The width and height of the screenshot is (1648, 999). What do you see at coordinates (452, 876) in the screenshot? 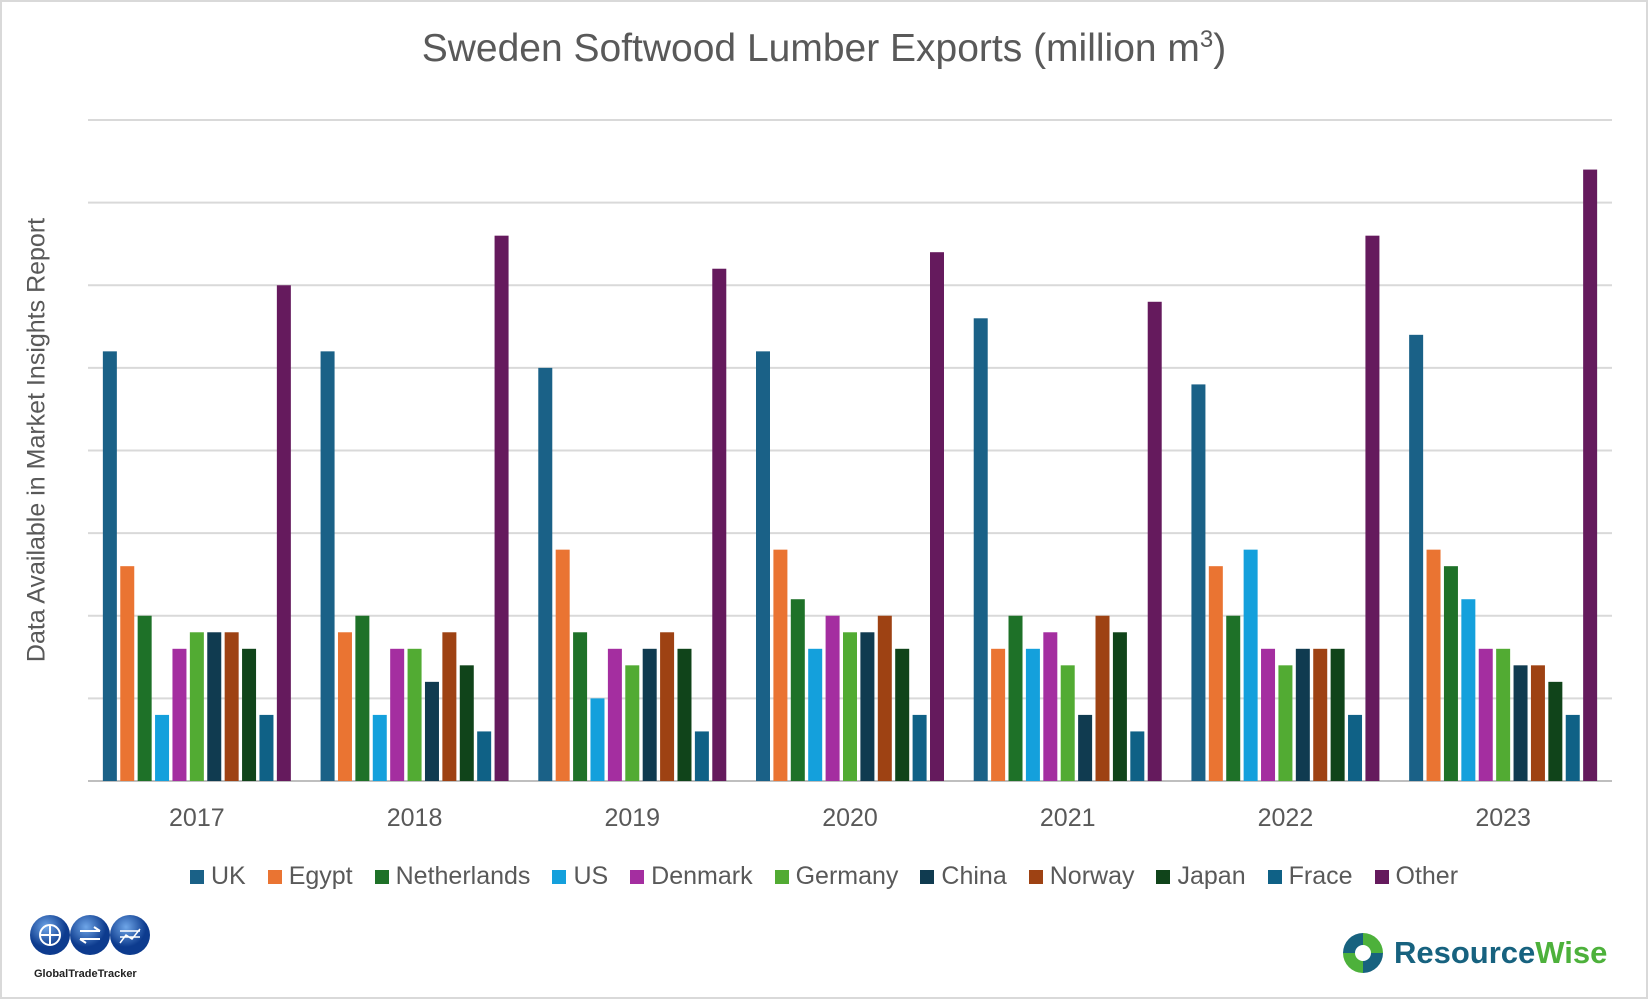
I see `legend-item: Netherlands` at bounding box center [452, 876].